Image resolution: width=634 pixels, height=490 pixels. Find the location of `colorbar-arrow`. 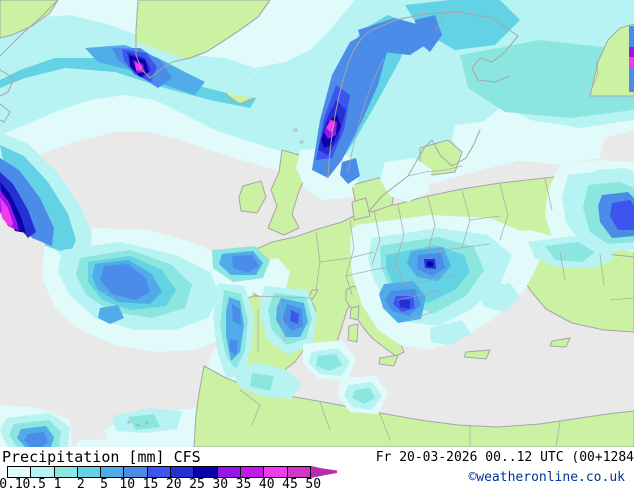

colorbar-arrow is located at coordinates (324, 472).